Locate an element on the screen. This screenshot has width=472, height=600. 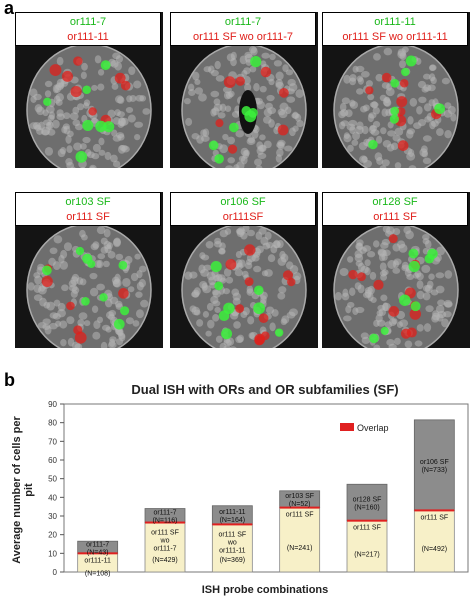
bottom-segment-n: (N=217) is located at coordinates (366, 554).